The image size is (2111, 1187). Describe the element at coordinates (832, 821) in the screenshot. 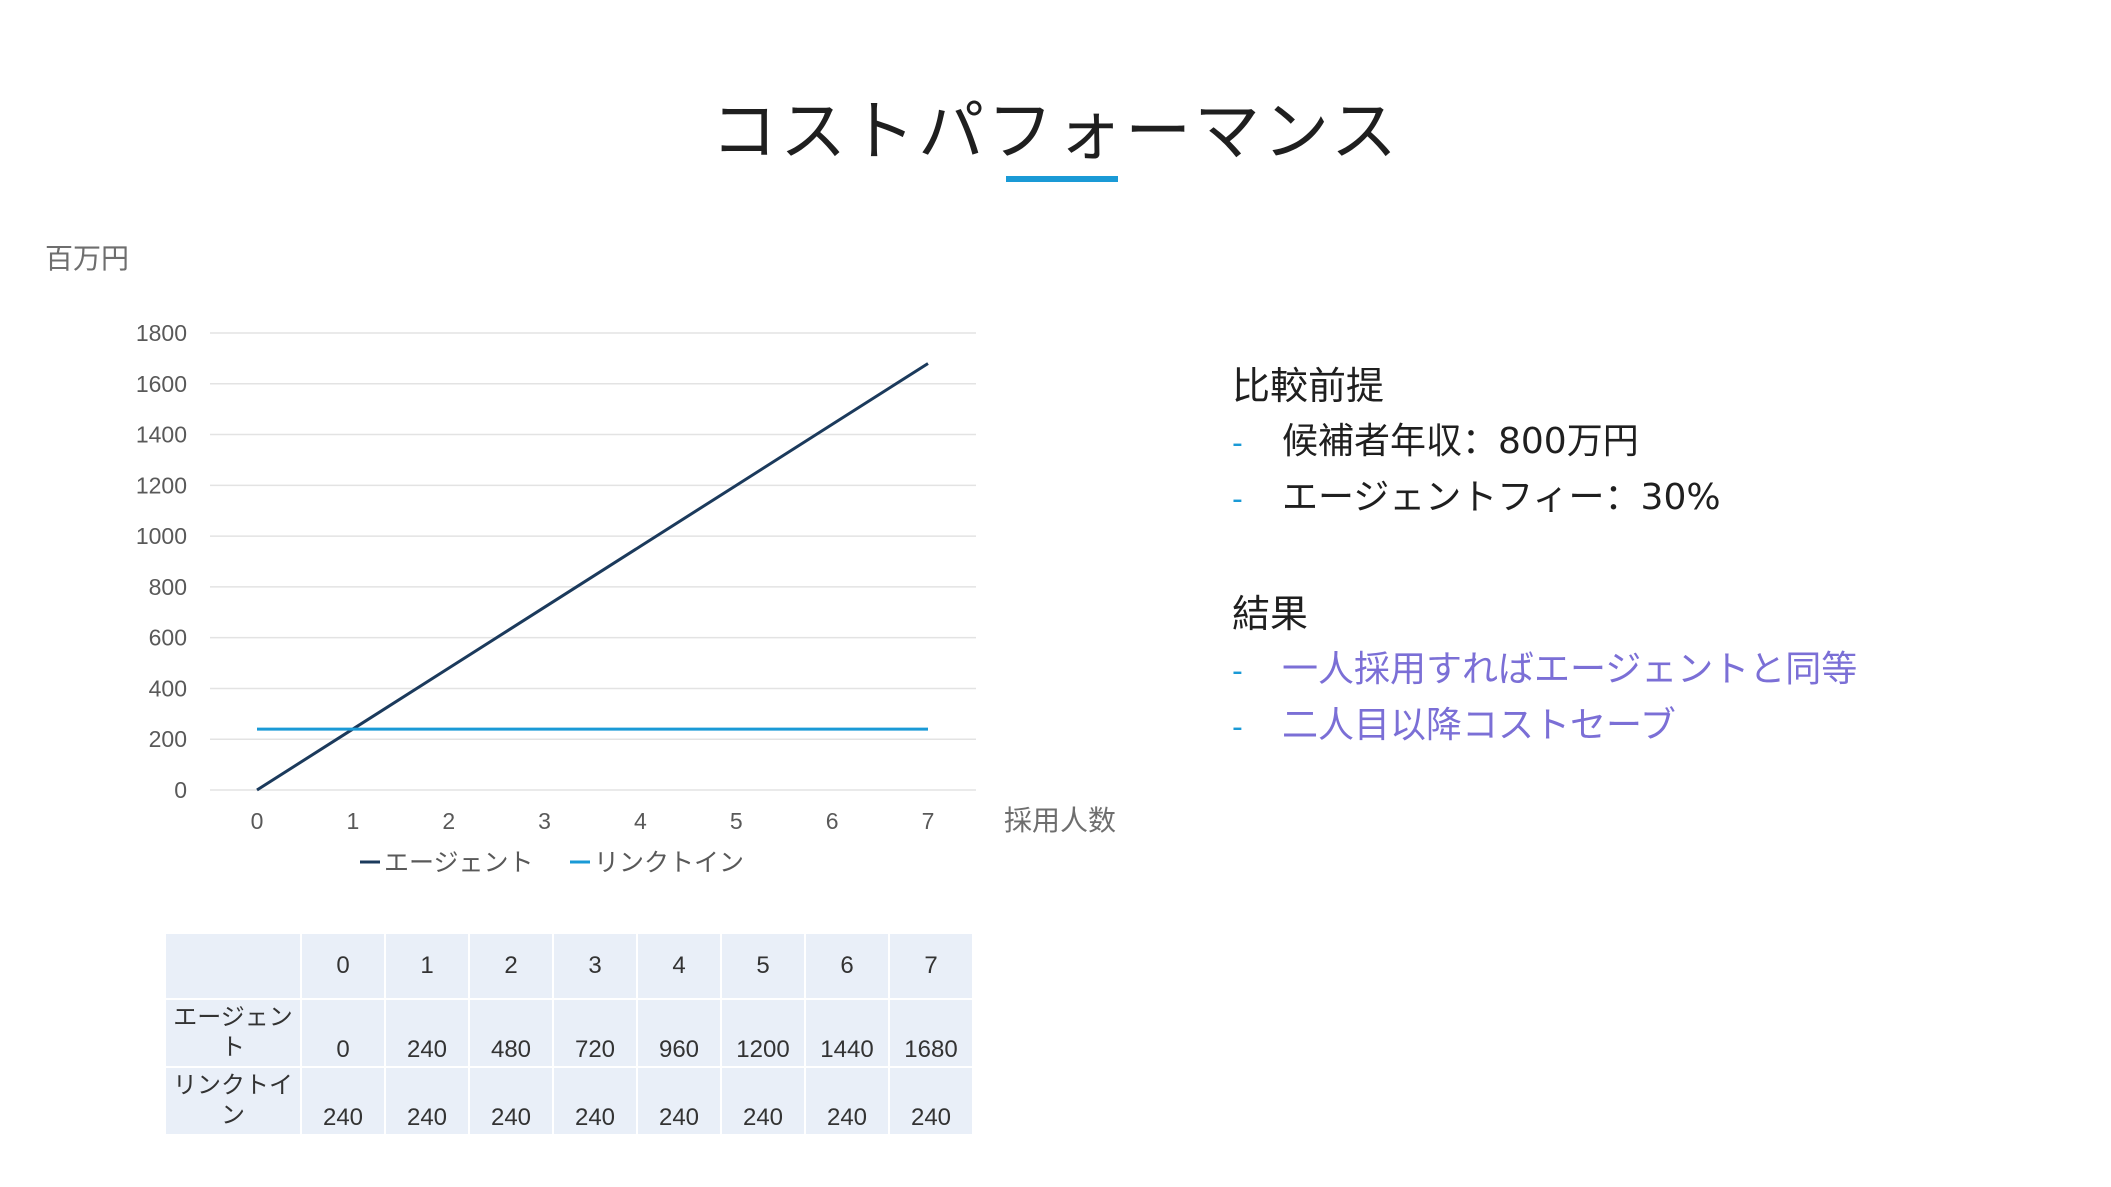

I see `x-tick-label: 6` at that location.